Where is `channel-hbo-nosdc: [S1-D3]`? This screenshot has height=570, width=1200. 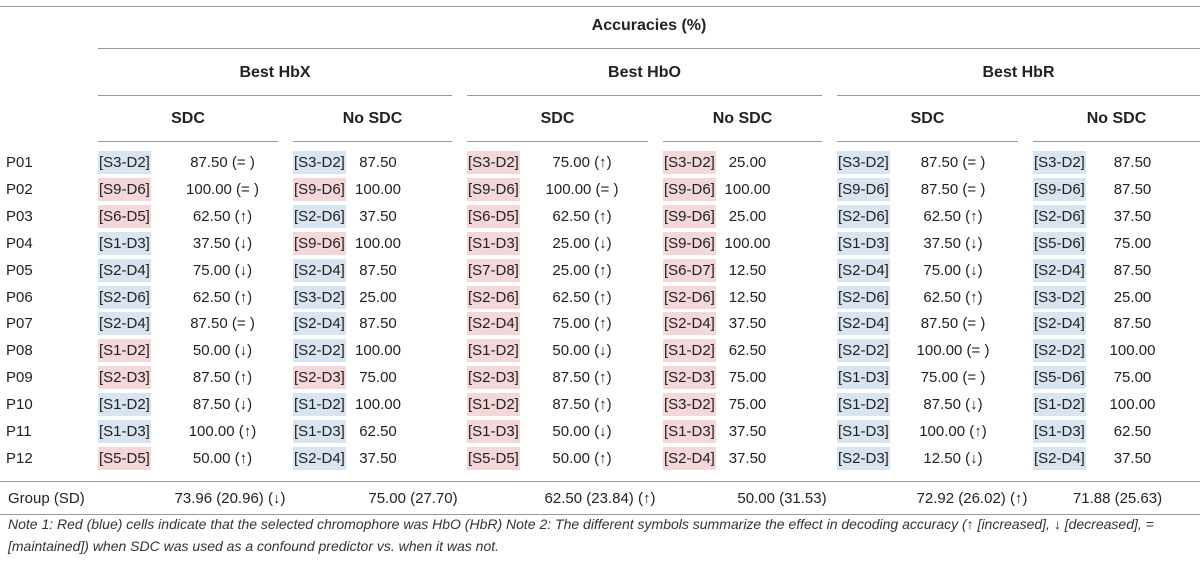 channel-hbo-nosdc: [S1-D3] is located at coordinates (689, 431).